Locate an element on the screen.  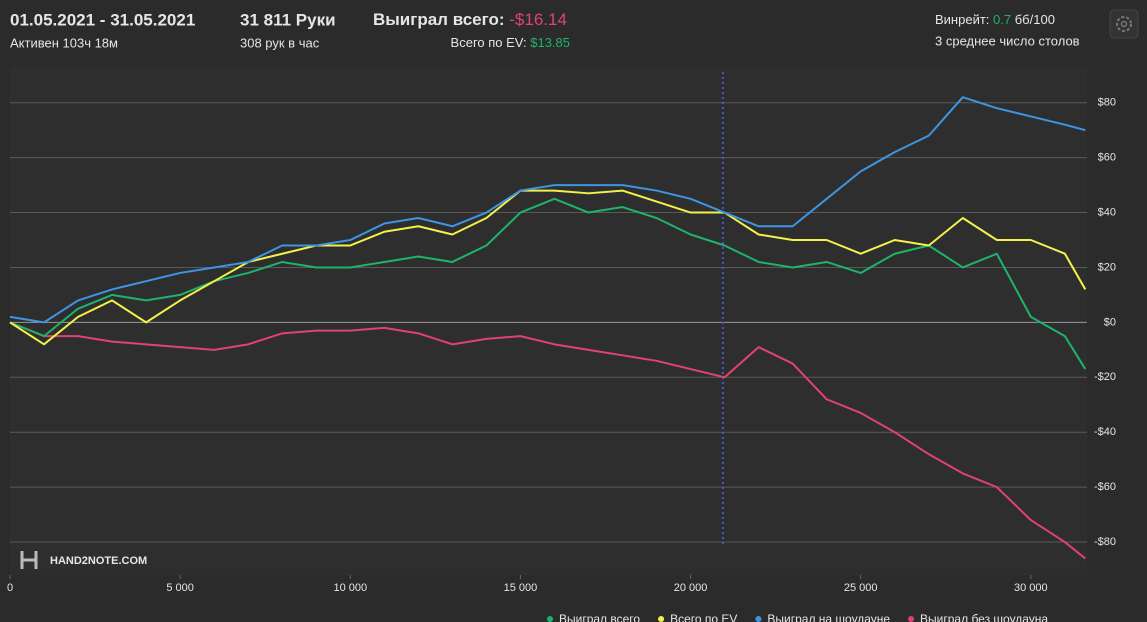
tables: 3 среднее число столов is located at coordinates (1007, 40).